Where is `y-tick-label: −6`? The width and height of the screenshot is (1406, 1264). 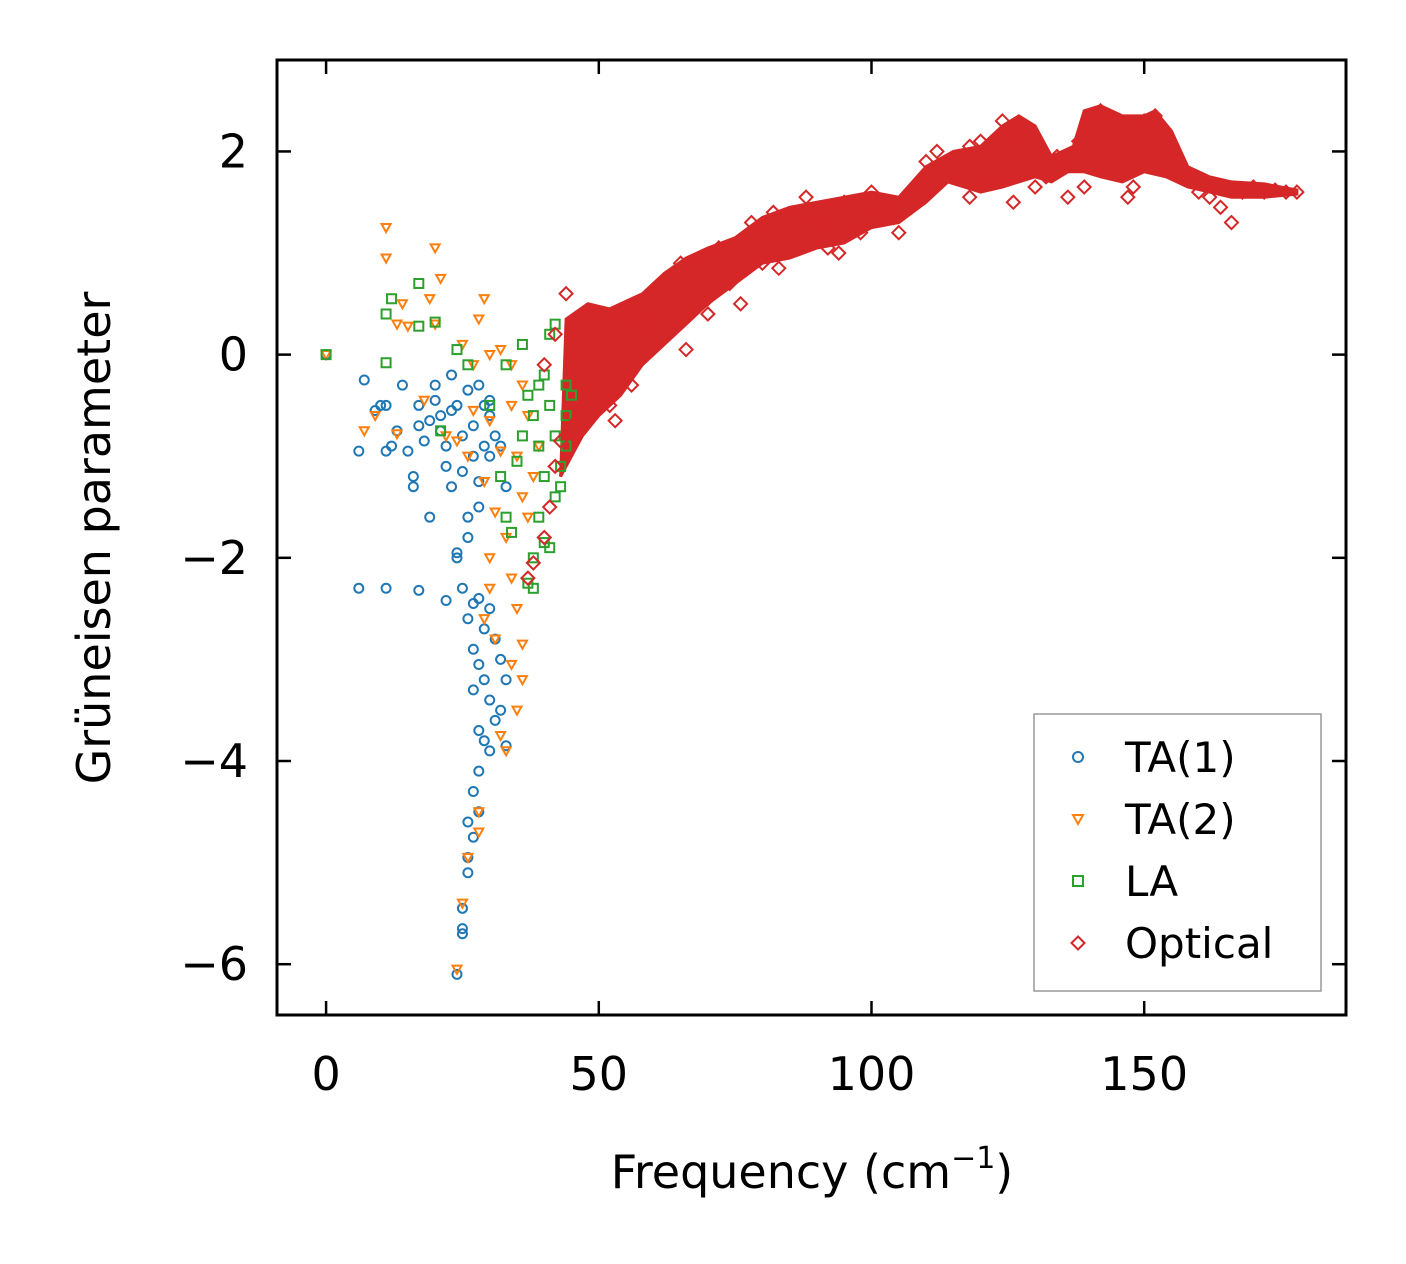
y-tick-label: −6 is located at coordinates (214, 964).